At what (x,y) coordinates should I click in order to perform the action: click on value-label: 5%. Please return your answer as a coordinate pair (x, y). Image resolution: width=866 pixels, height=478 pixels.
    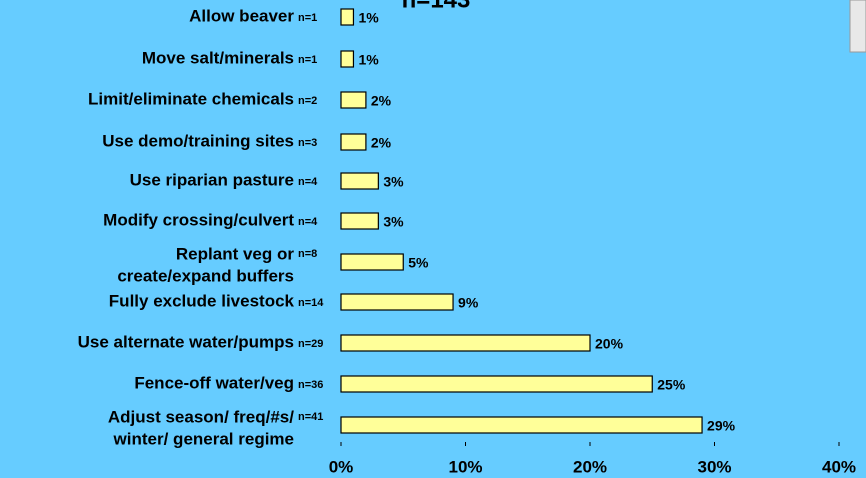
    Looking at the image, I should click on (418, 263).